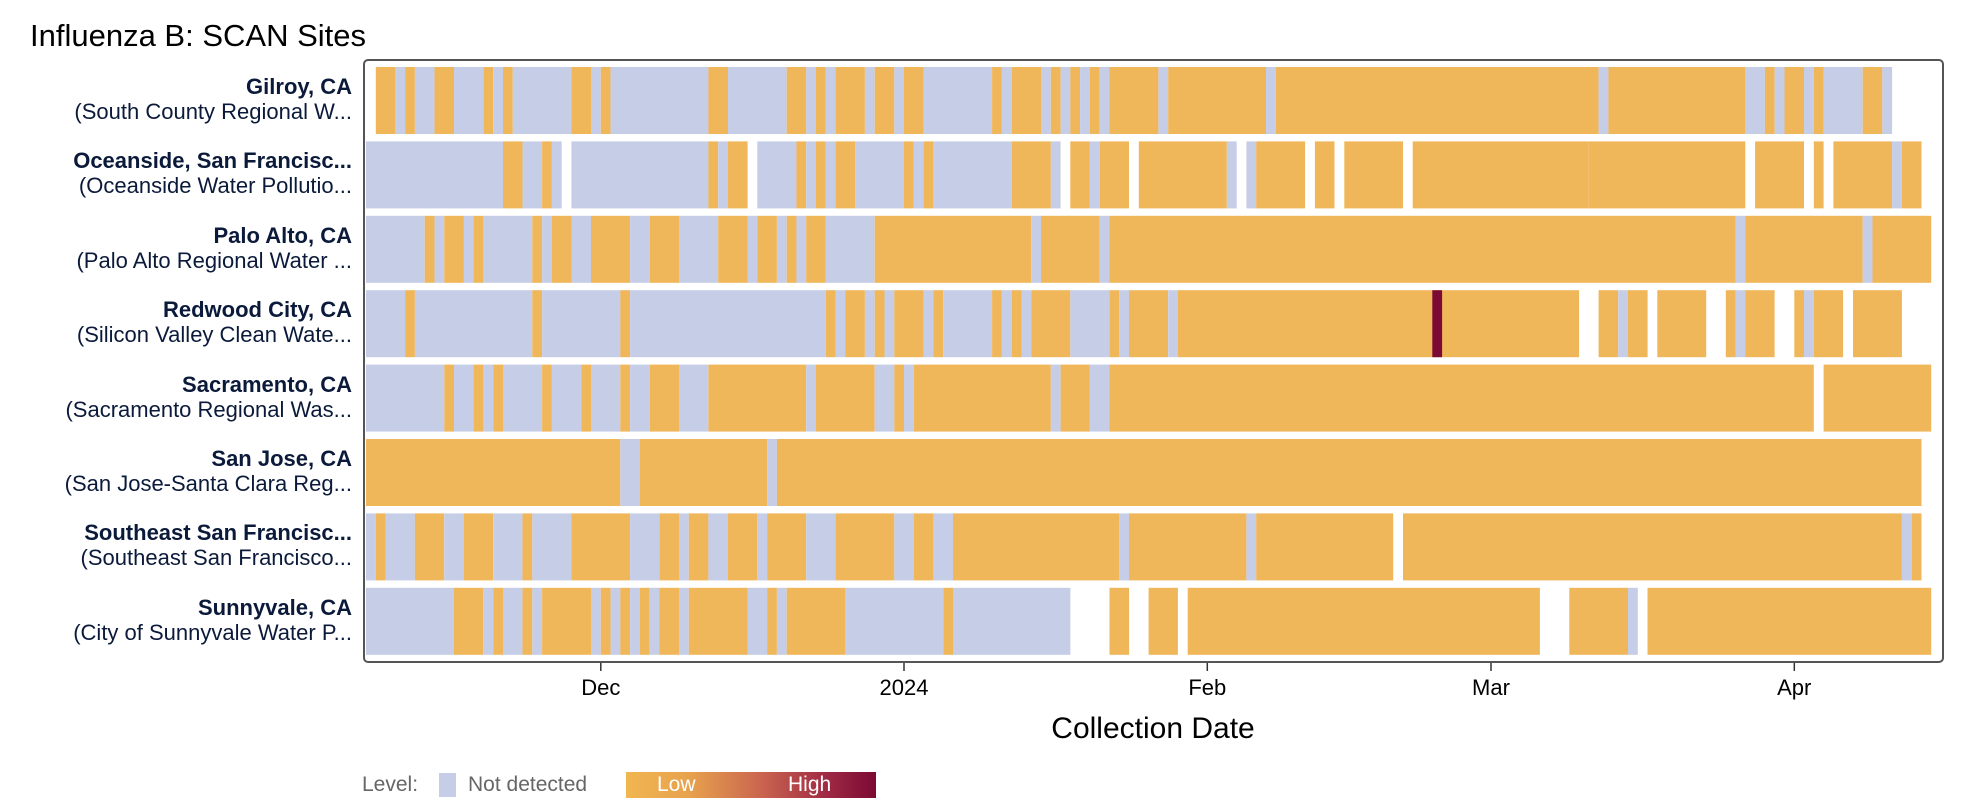 Image resolution: width=1978 pixels, height=810 pixels. Describe the element at coordinates (810, 784) in the screenshot. I see `legend-high-label: High` at that location.